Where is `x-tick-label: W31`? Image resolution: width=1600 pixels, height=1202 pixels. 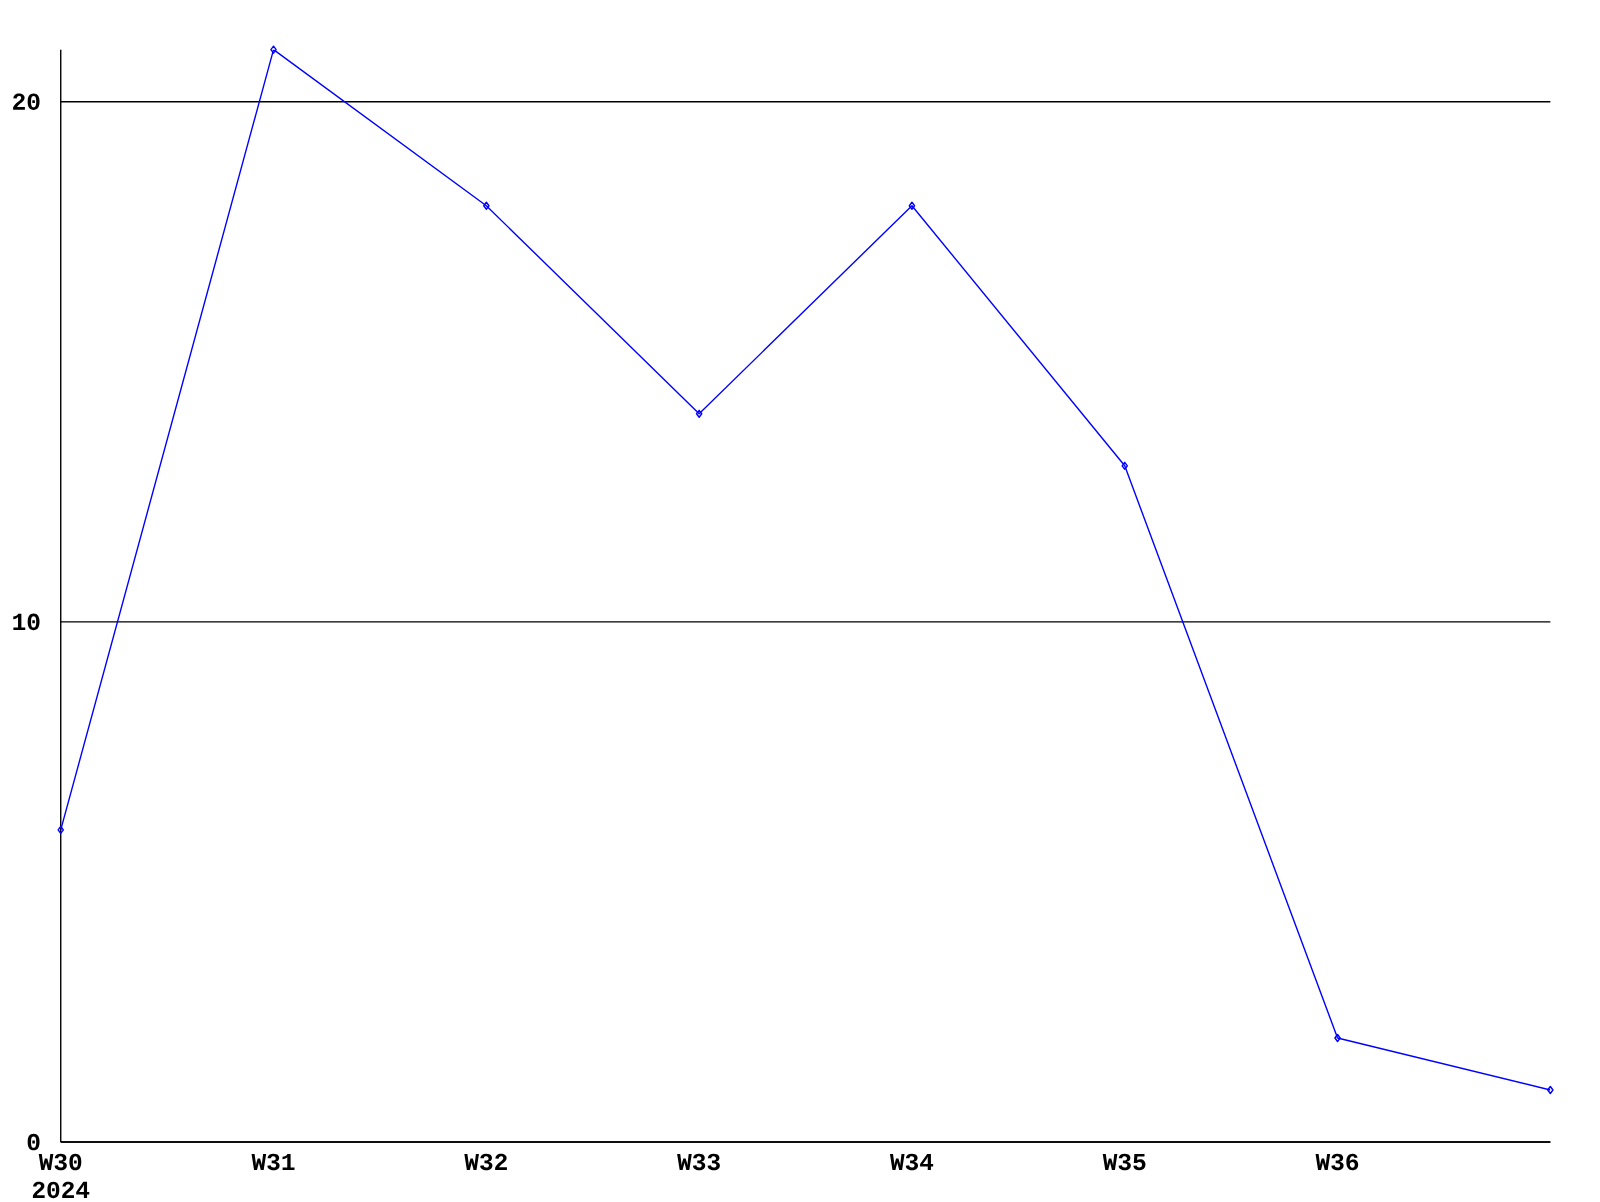
x-tick-label: W31 is located at coordinates (273, 1162).